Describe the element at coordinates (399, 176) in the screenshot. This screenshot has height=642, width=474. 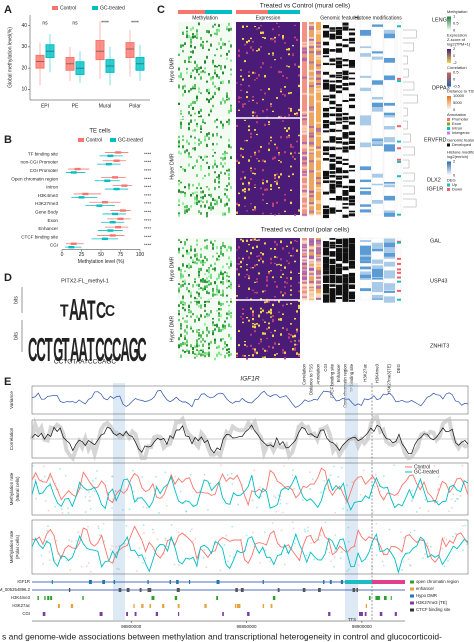
I see `deg-cell` at that location.